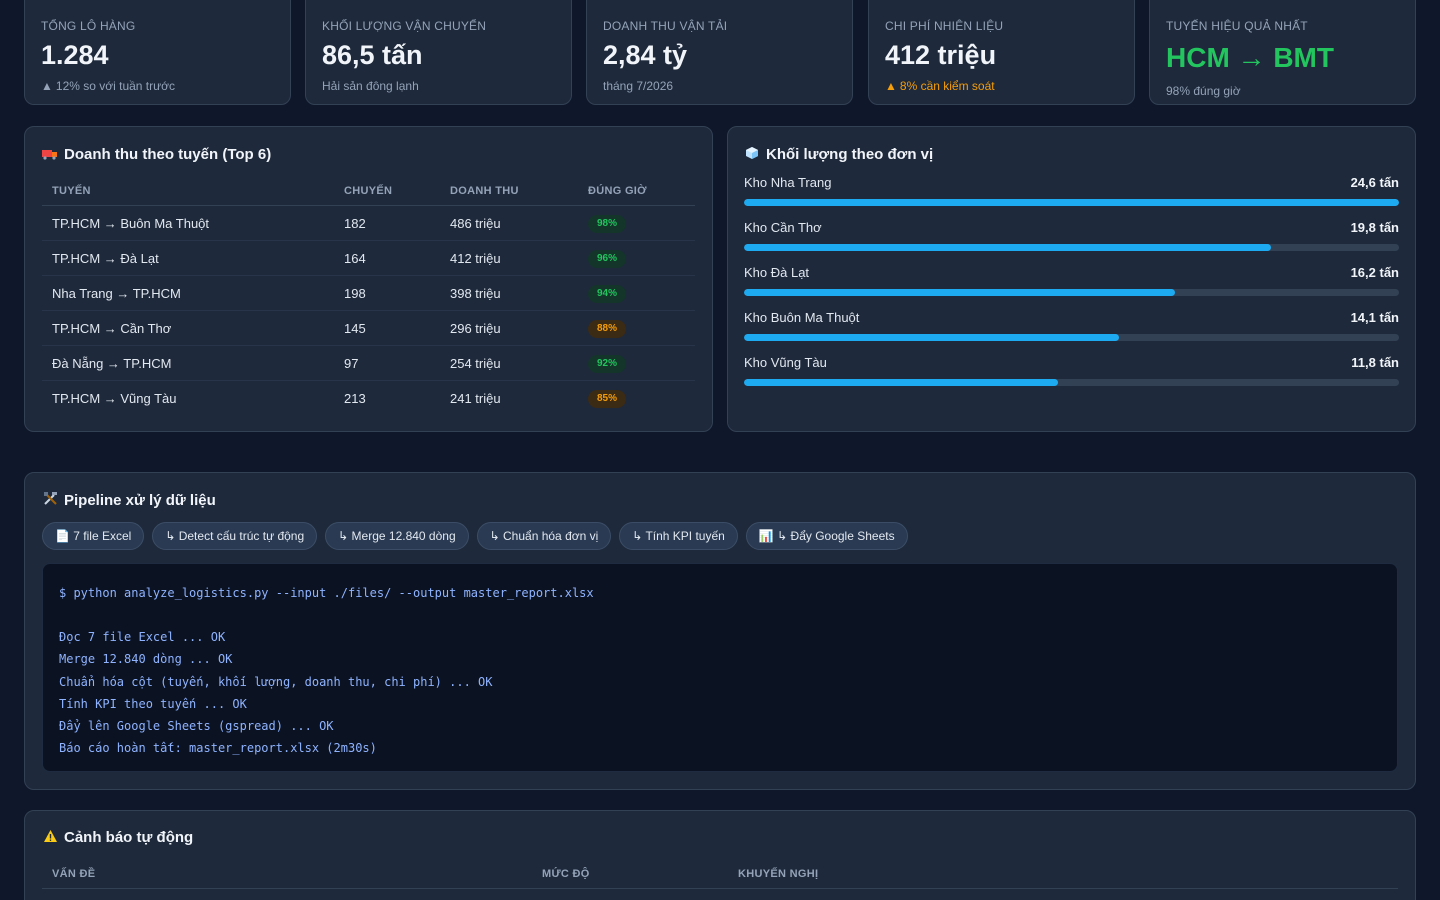  Describe the element at coordinates (387, 328) in the screenshot. I see `cell-trips: 145` at that location.